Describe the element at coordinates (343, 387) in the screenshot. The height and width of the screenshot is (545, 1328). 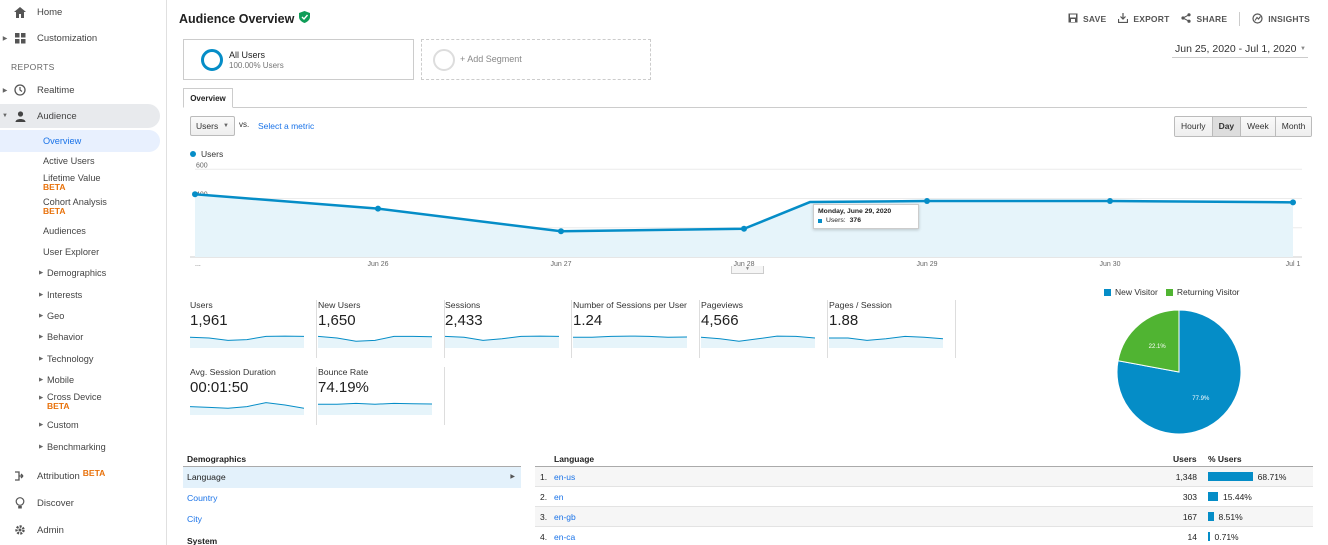
I see `metric-value: 74.19%` at that location.